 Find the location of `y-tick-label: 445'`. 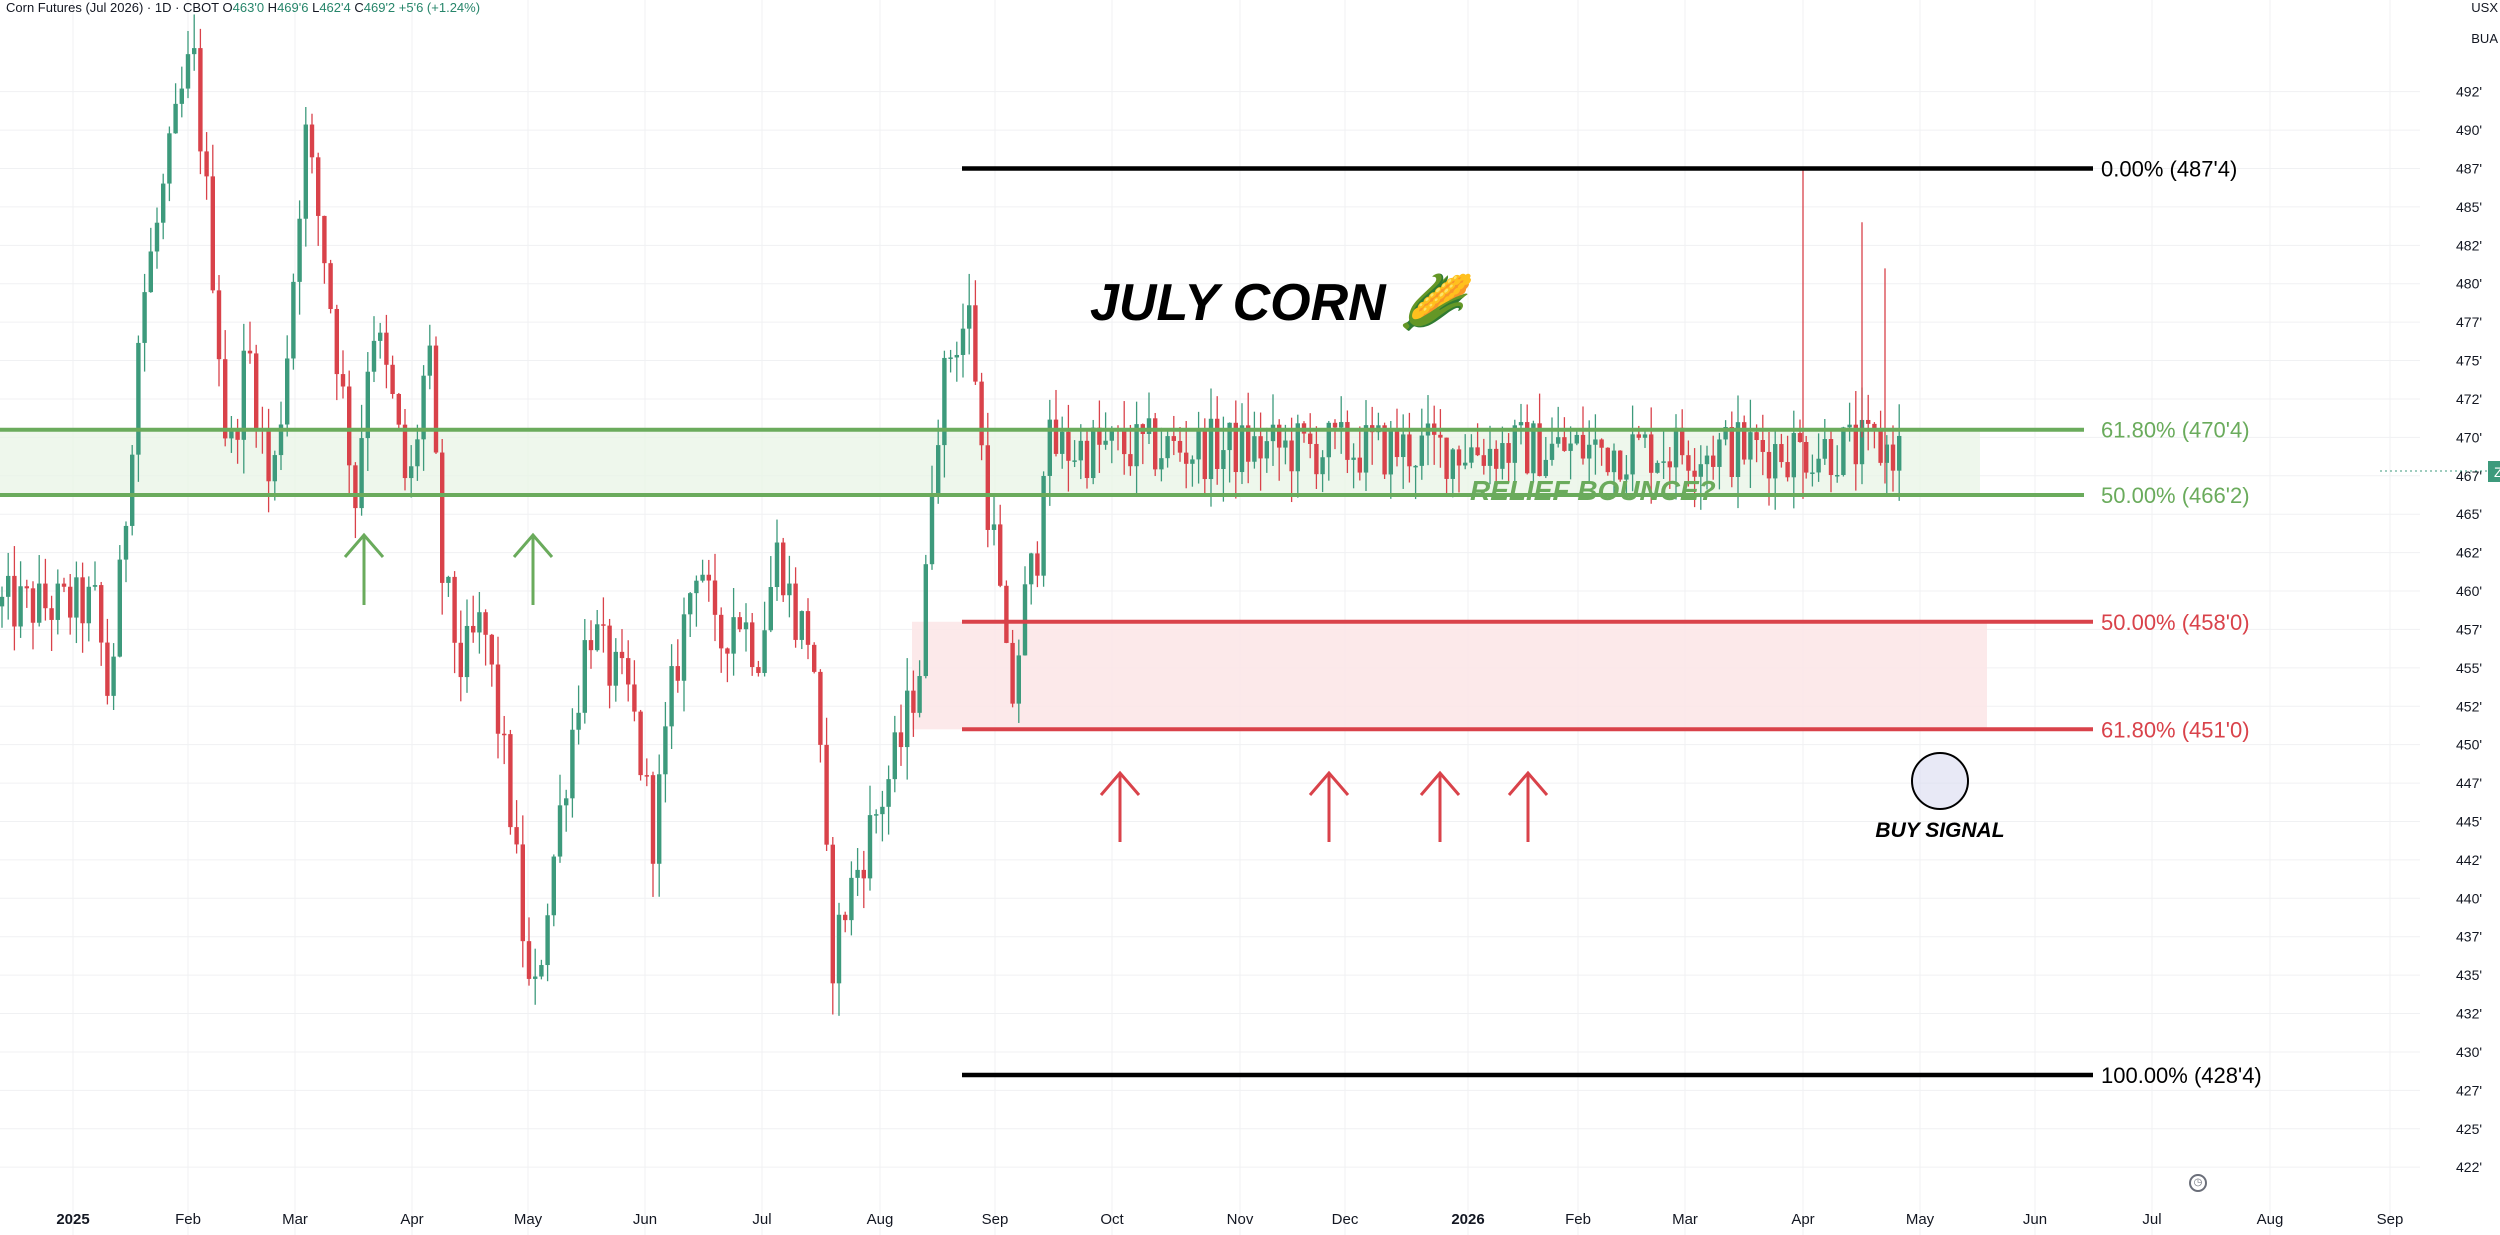

y-tick-label: 445' is located at coordinates (2469, 821).